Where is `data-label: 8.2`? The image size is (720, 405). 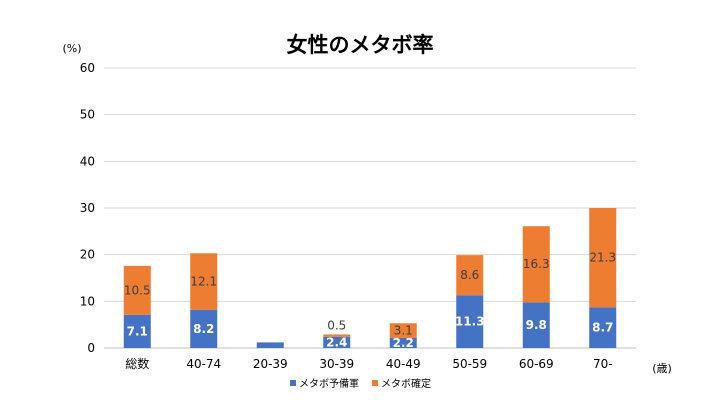
data-label: 8.2 is located at coordinates (203, 329).